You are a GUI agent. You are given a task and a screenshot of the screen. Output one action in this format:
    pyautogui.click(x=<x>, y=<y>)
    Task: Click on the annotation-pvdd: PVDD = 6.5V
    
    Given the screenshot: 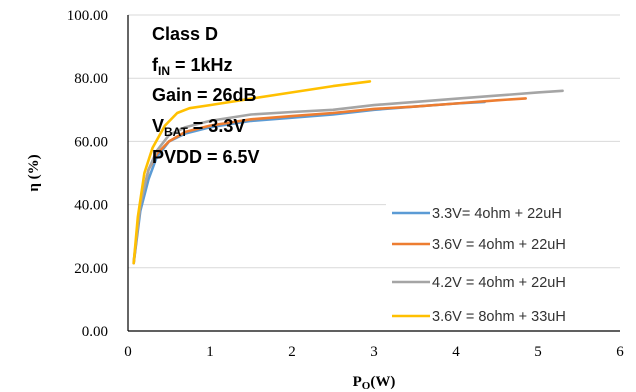 What is the action you would take?
    pyautogui.click(x=206, y=157)
    